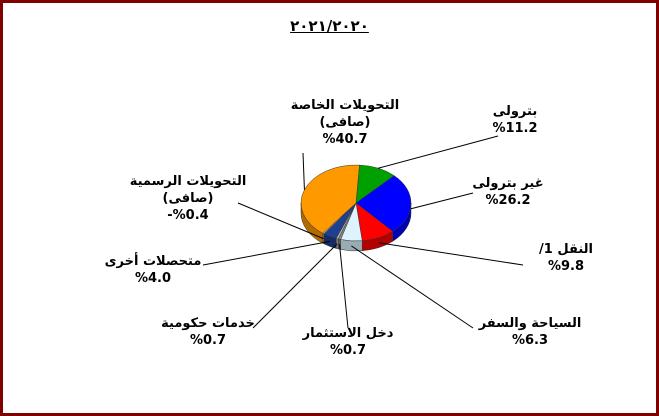 This screenshot has height=416, width=659. What do you see at coordinates (508, 200) in the screenshot?
I see `value-label: %26.2` at bounding box center [508, 200].